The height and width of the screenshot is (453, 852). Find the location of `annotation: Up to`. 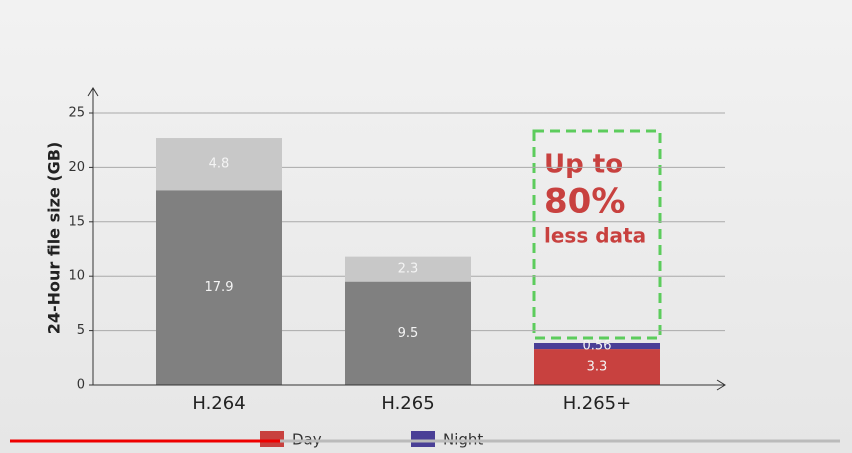

annotation: Up to is located at coordinates (583, 165).